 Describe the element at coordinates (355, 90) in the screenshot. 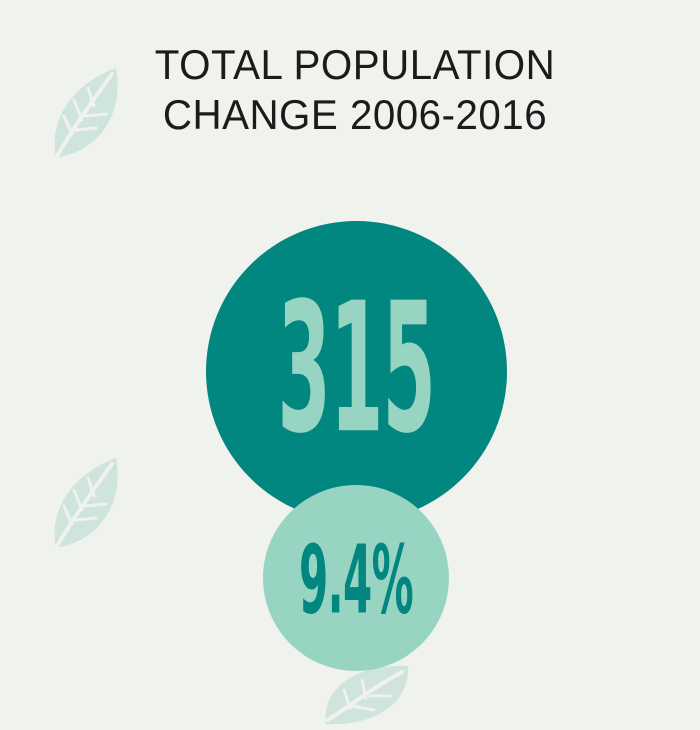

I see `page-title: TOTAL POPULATION CHANGE 2006-2016` at that location.